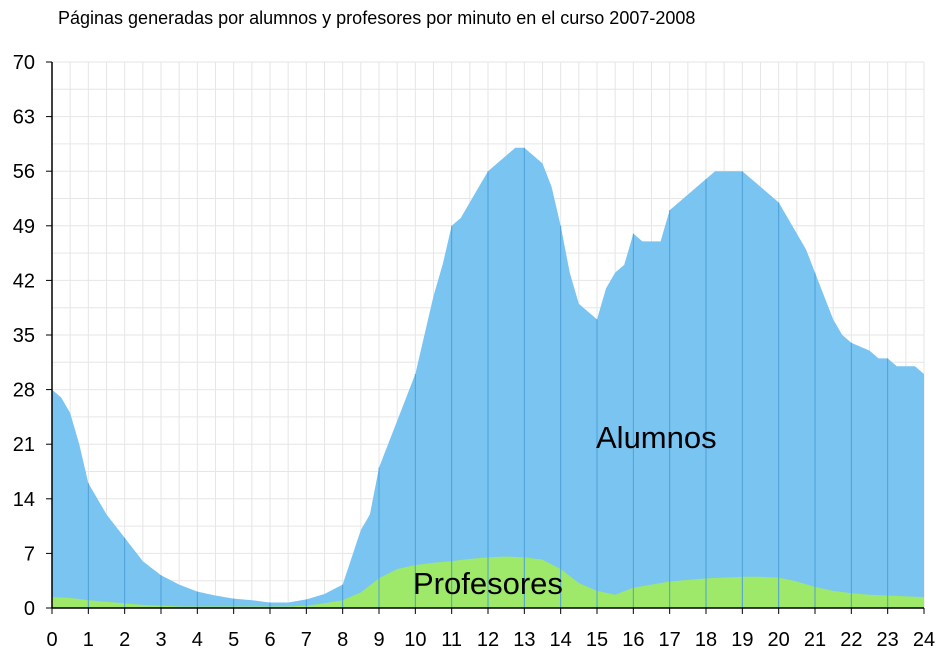 Image resolution: width=952 pixels, height=668 pixels. I want to click on series-label-alumnos: Alumnos, so click(656, 437).